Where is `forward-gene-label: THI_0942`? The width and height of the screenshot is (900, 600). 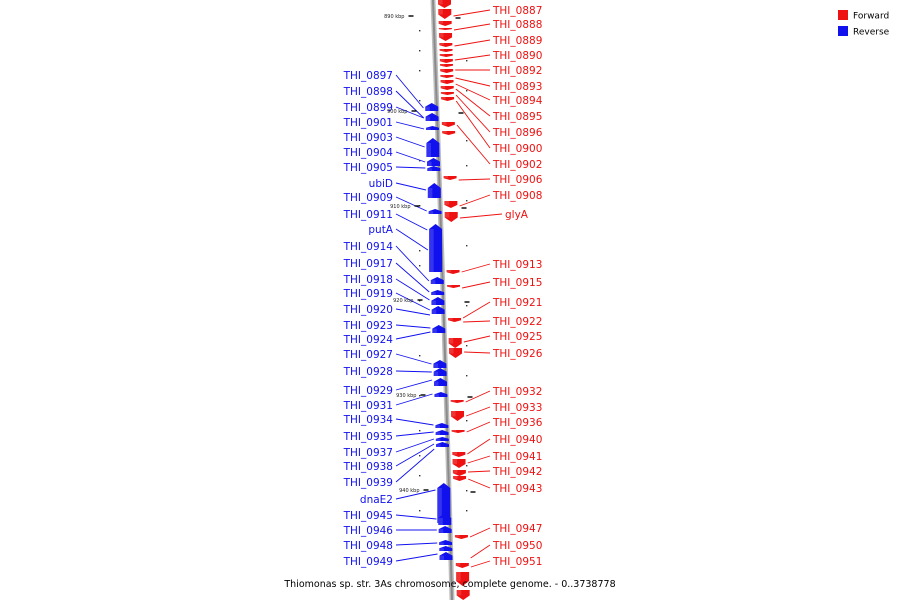 forward-gene-label: THI_0942 is located at coordinates (517, 472).